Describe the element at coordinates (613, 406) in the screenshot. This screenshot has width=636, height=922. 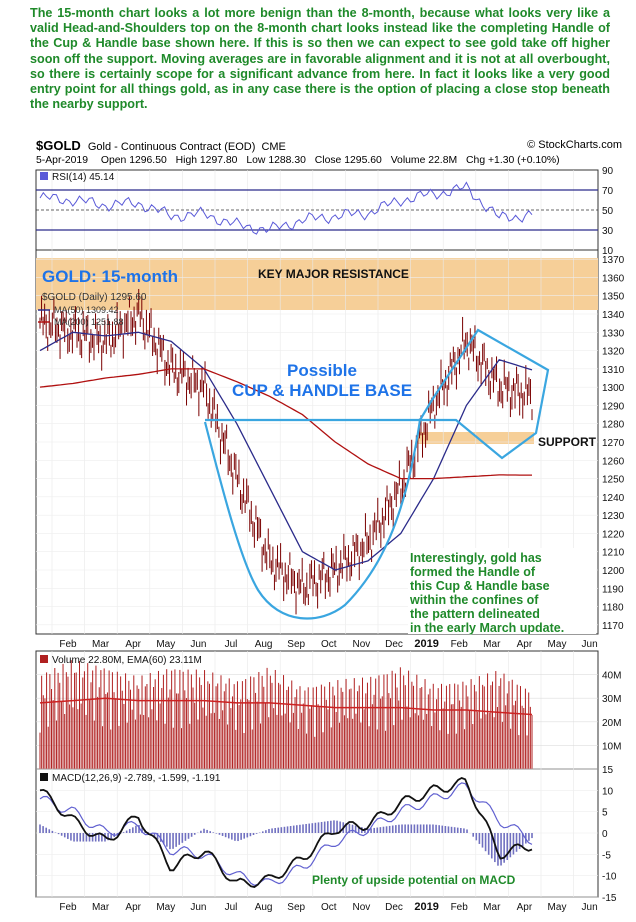
I see `price-tick-label: 1290` at that location.